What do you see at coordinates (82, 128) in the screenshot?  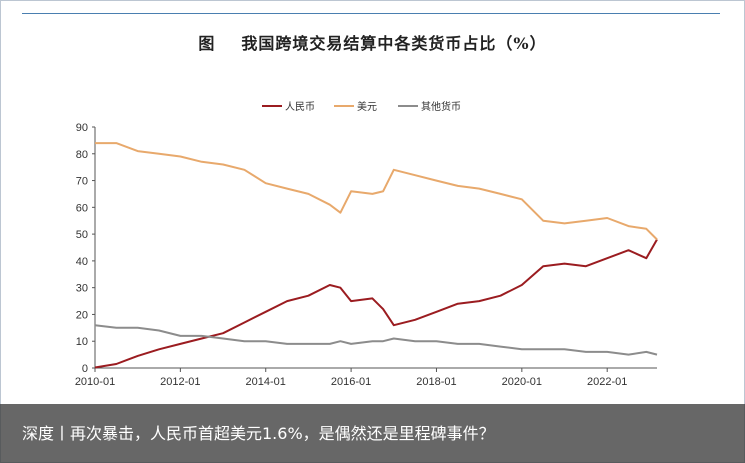 I see `y-tick-label: 90` at bounding box center [82, 128].